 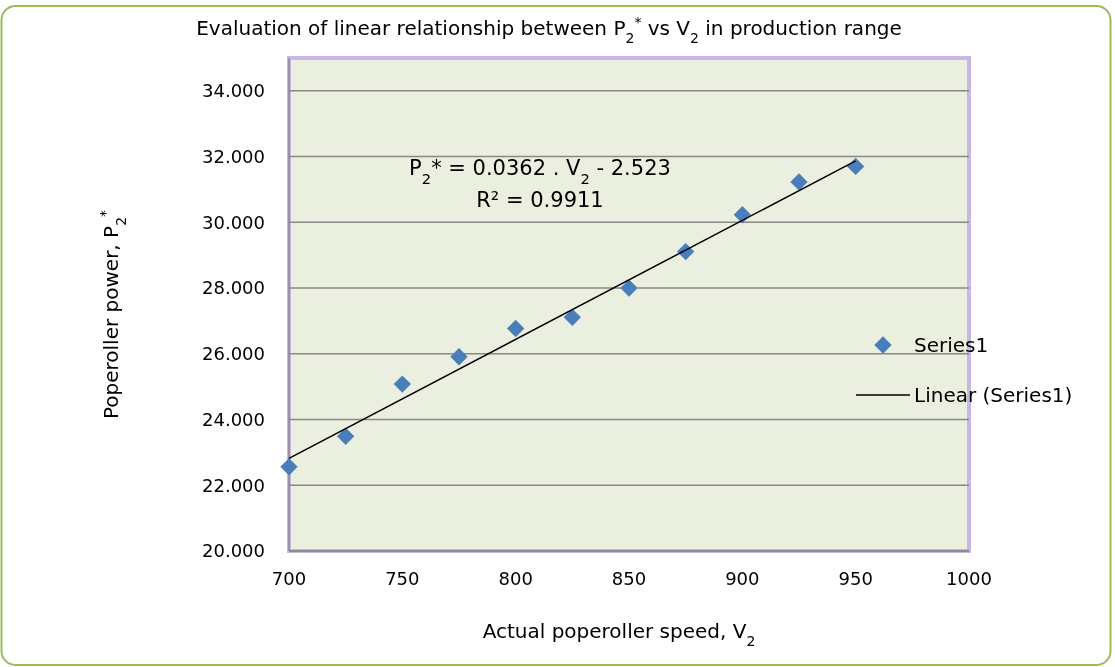 I want to click on y-tick-label: 22.000, so click(x=233, y=485).